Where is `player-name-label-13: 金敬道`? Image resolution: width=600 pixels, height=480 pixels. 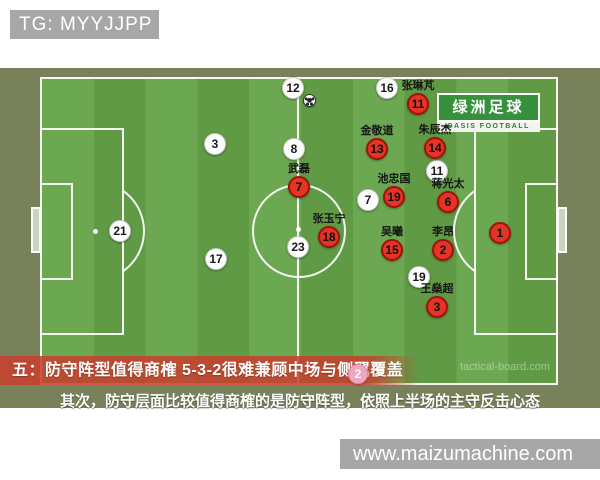
player-name-label-13: 金敬道 is located at coordinates (377, 131).